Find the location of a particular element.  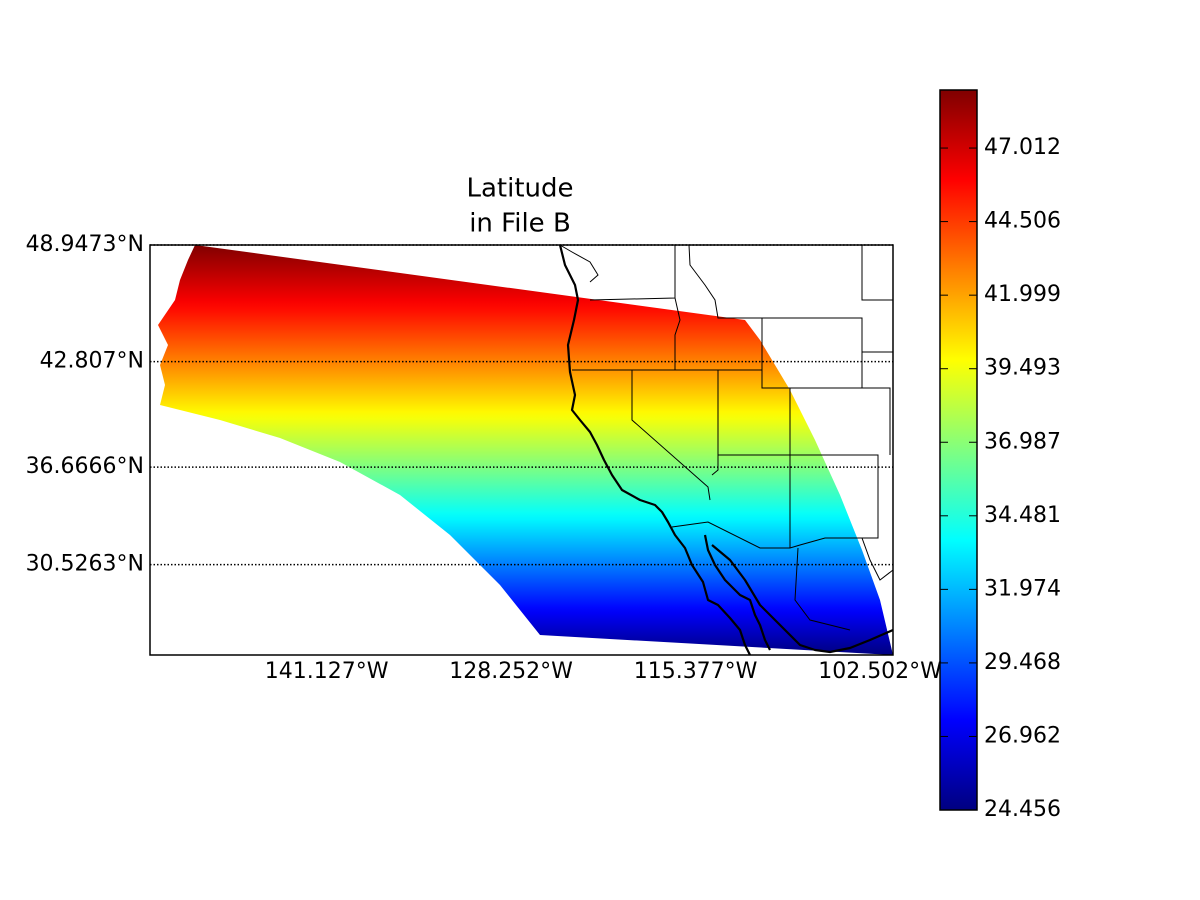

x-tick-label: 128.252°W is located at coordinates (511, 671).